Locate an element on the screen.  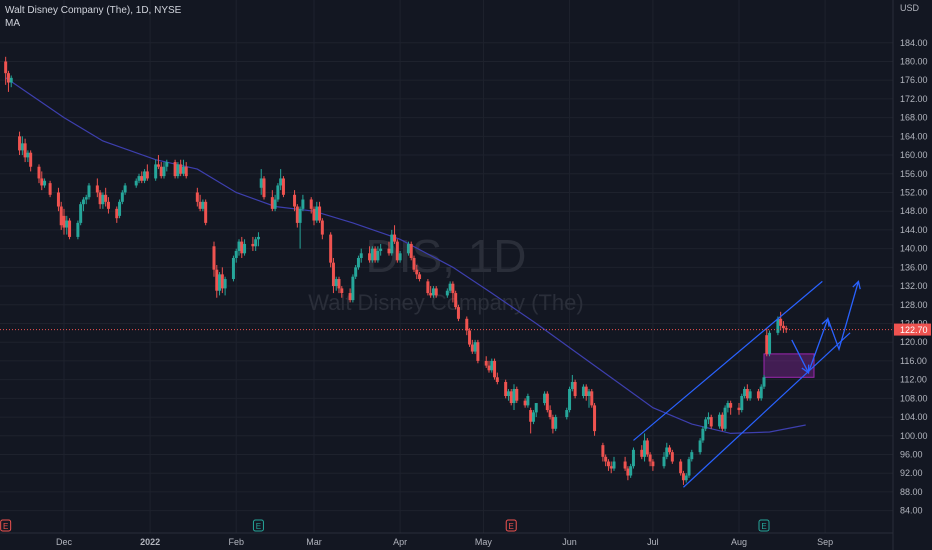
price-axis-tick-label: 96.00 is located at coordinates (911, 454).